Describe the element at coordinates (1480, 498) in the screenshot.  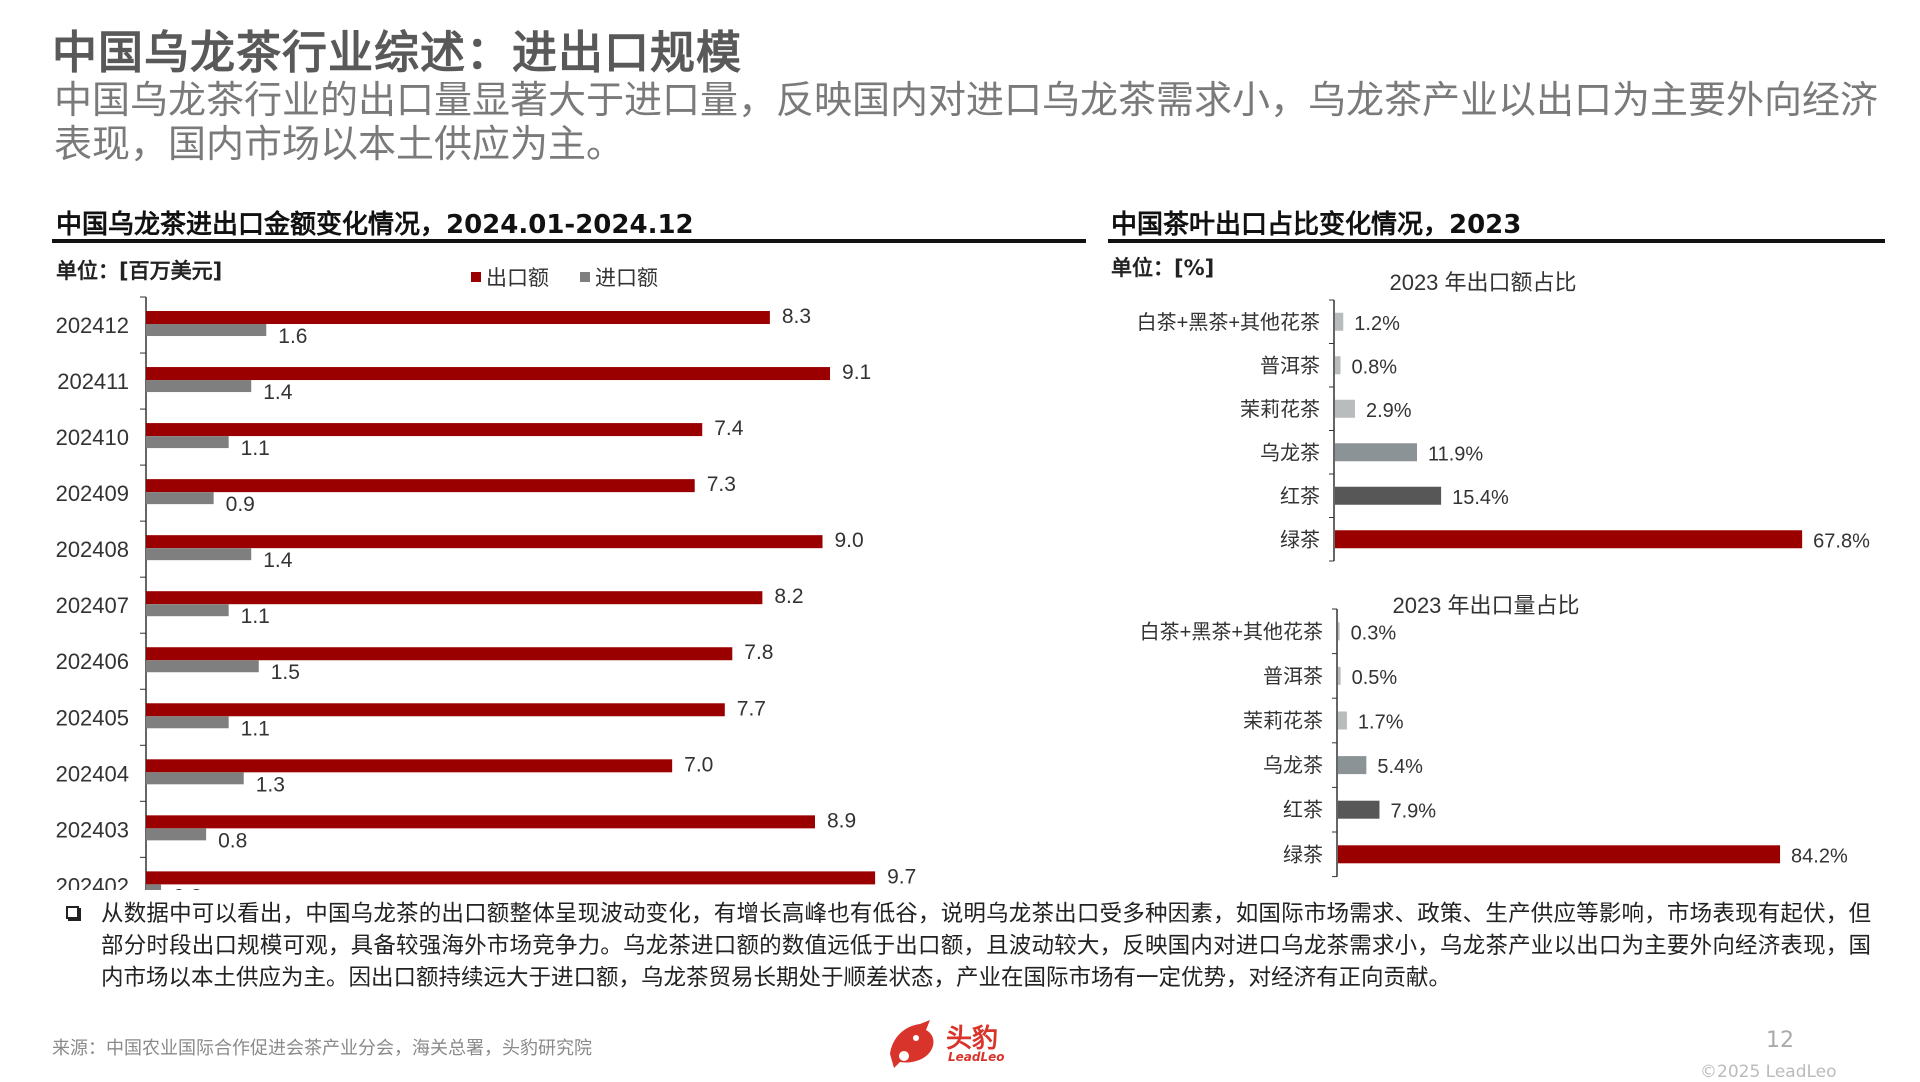
I see `data-label-share: 15.4%` at that location.